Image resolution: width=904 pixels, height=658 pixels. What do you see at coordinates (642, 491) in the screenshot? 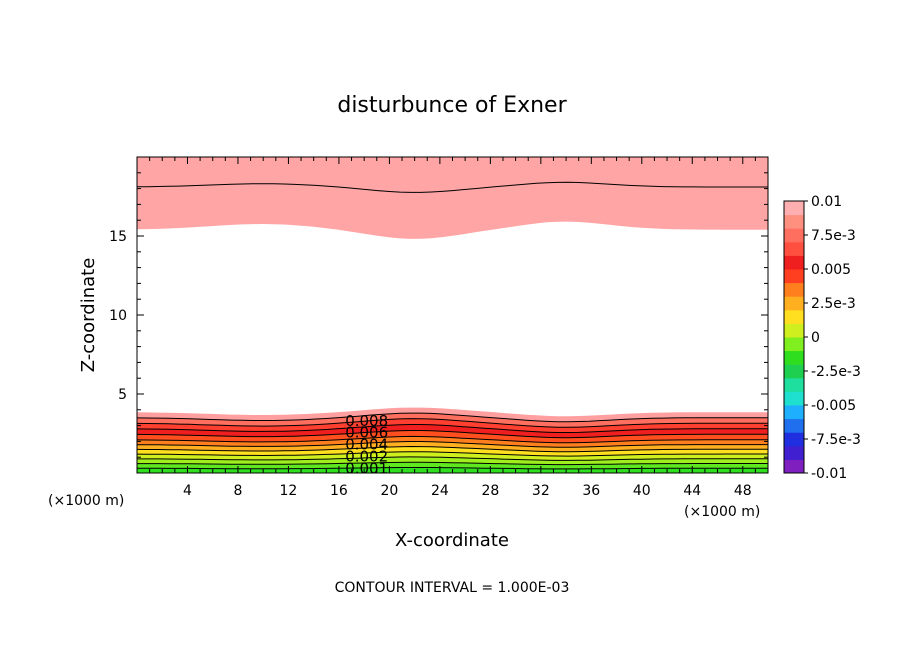
I see `x-tick-label: 40` at bounding box center [642, 491].